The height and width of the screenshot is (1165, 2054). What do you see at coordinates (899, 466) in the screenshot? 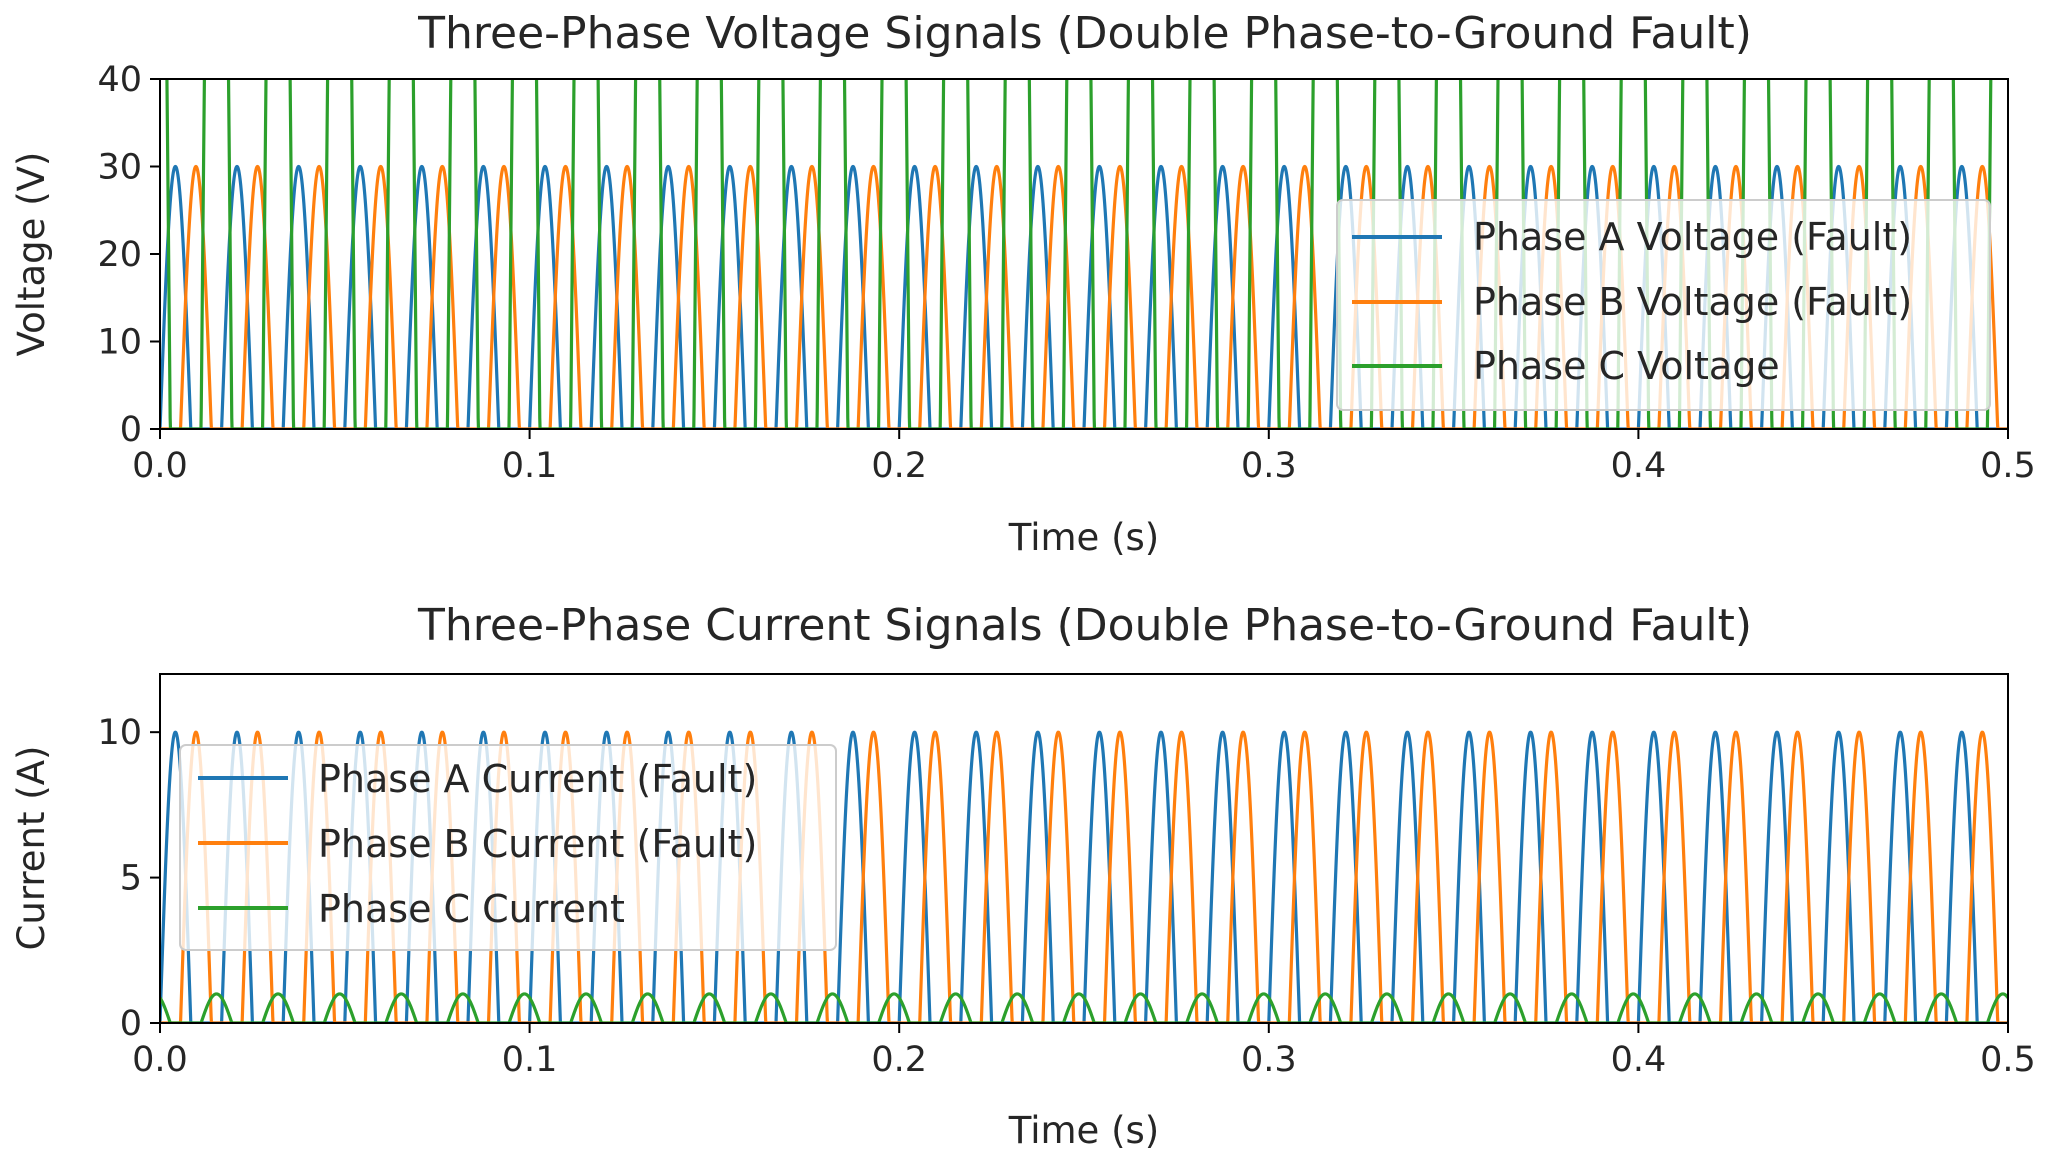
I see `voltage-x-tick-label: 0.2` at bounding box center [899, 466].